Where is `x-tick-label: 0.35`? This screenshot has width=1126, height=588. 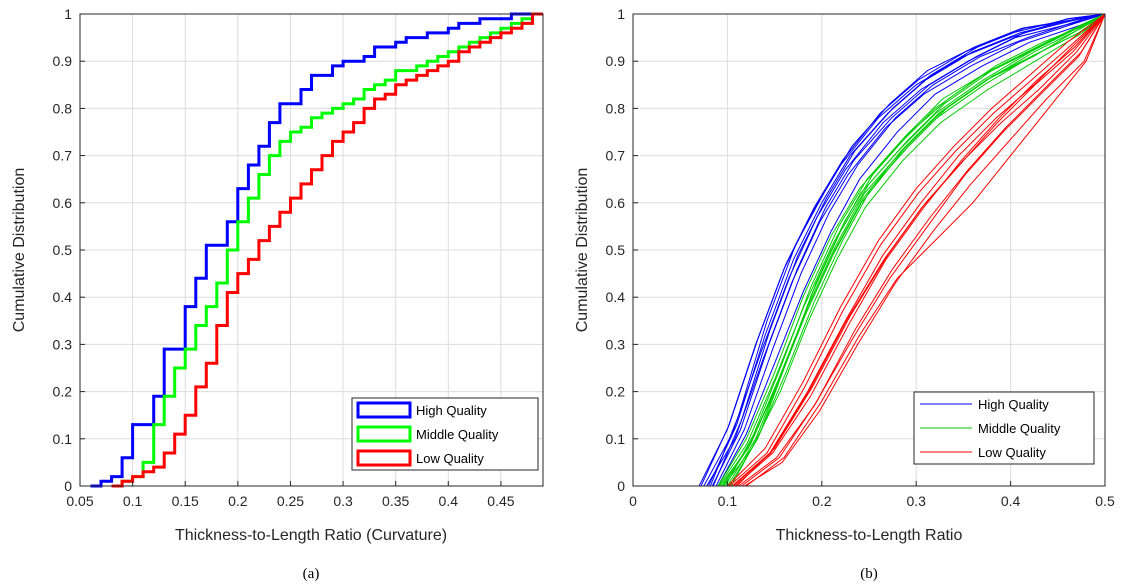 x-tick-label: 0.35 is located at coordinates (395, 501).